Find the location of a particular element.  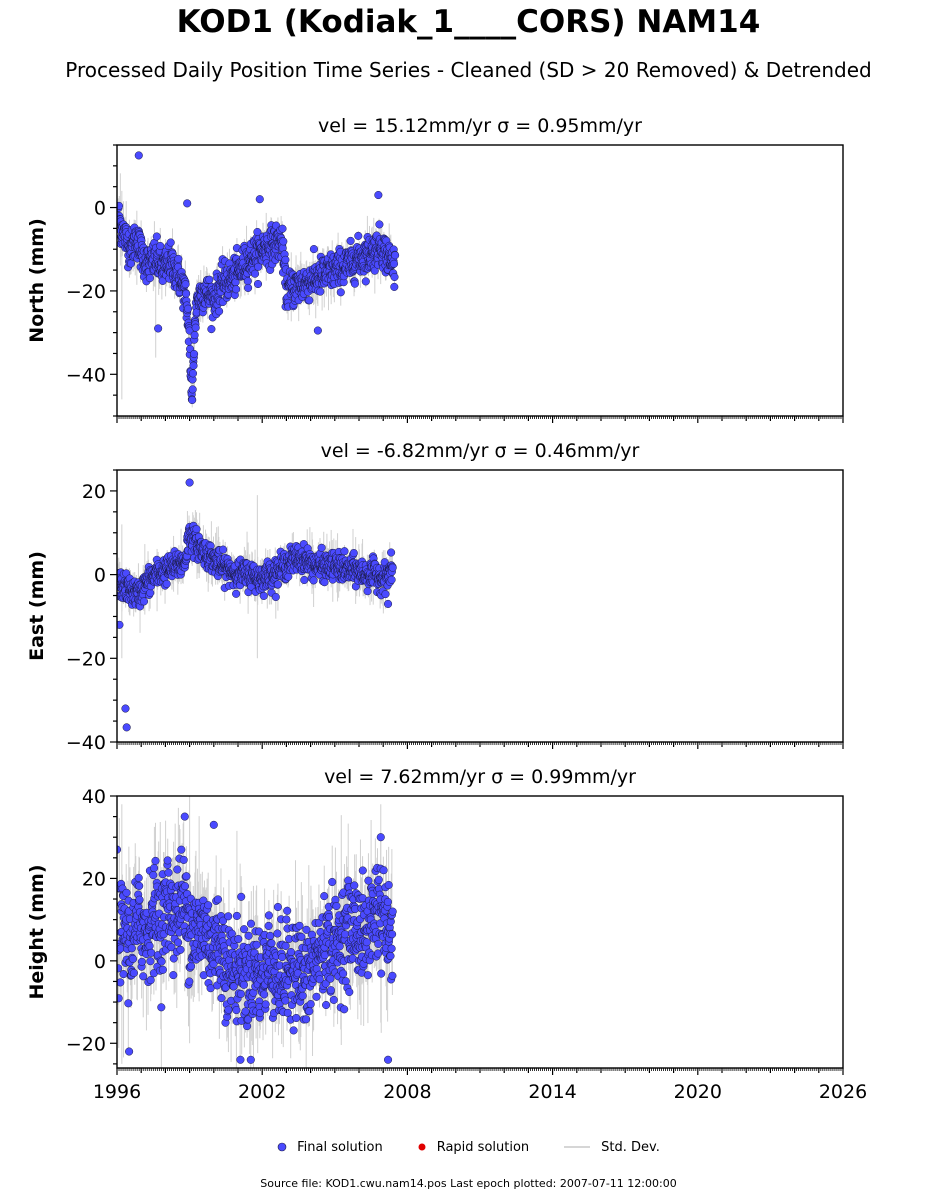

data-layer-east is located at coordinates (257, 605).